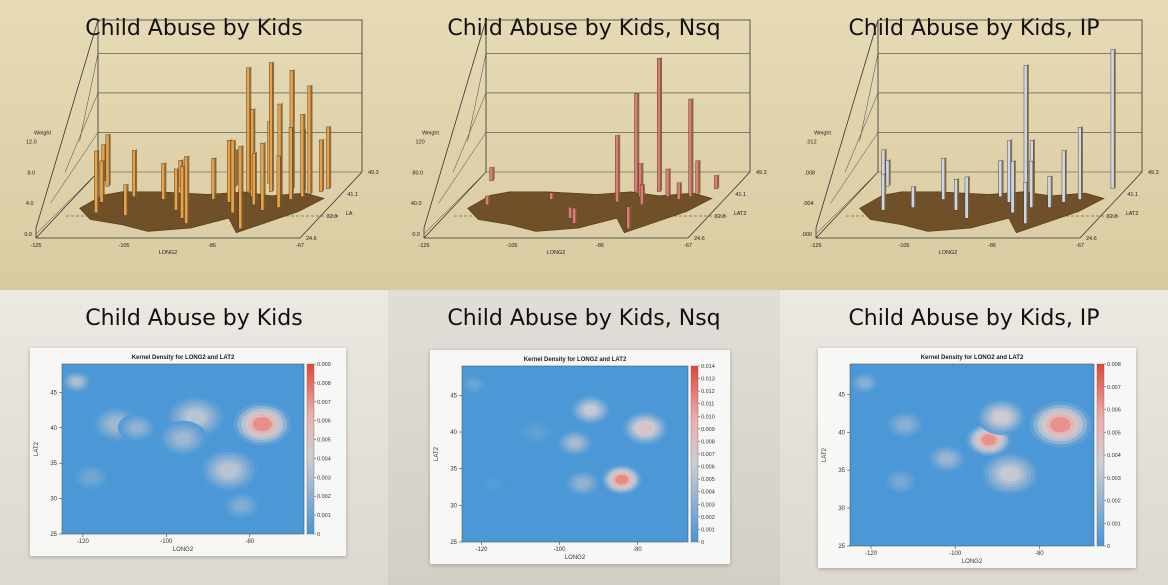  I want to click on kd-plot-title: Kernel Density for LONG2 and LAT2, so click(972, 358).